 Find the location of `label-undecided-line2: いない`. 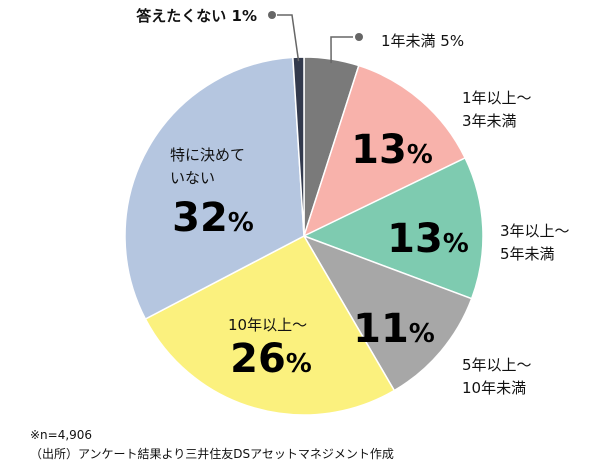

label-undecided-line2: いない is located at coordinates (192, 178).